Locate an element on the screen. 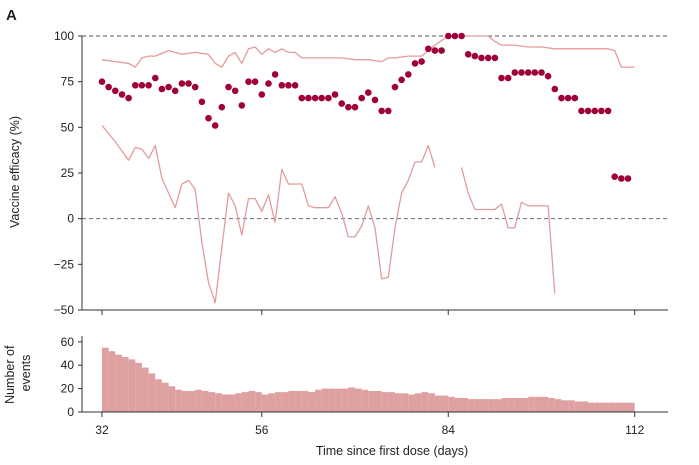 Image resolution: width=699 pixels, height=465 pixels. efficacy-y-tick-label: 75 is located at coordinates (68, 82).